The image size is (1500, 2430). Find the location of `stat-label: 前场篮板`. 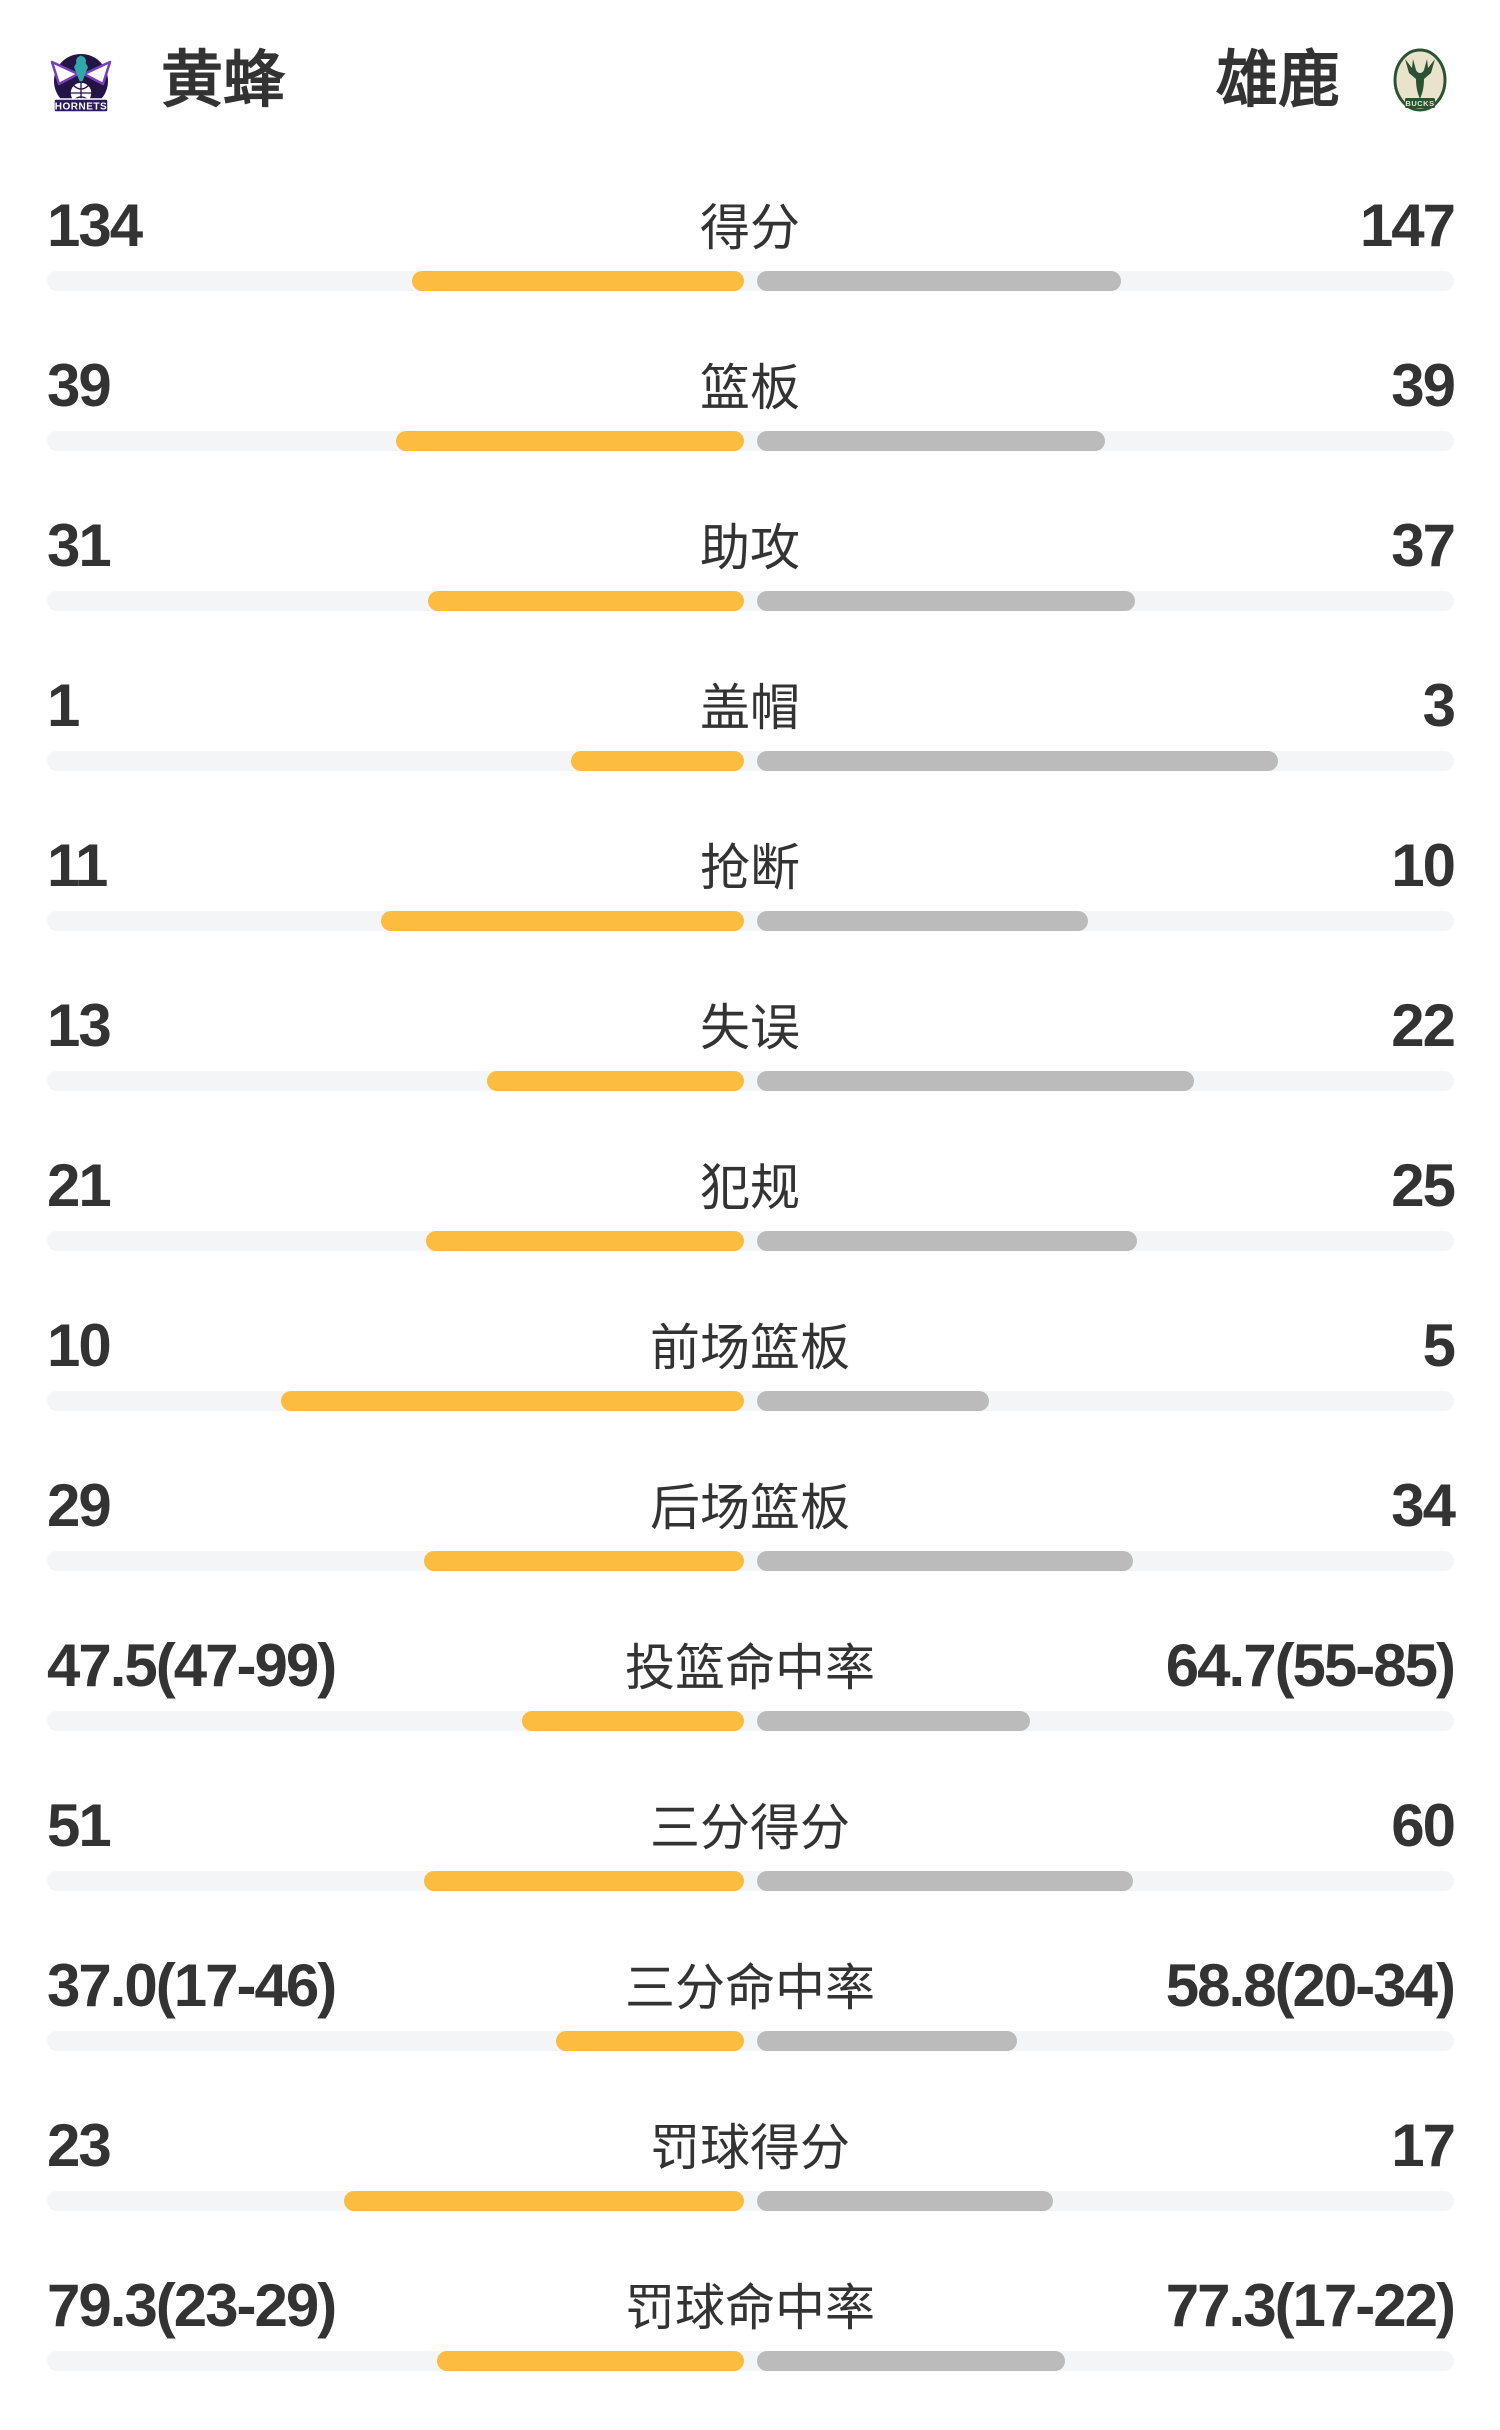

stat-label: 前场篮板 is located at coordinates (750, 1348).